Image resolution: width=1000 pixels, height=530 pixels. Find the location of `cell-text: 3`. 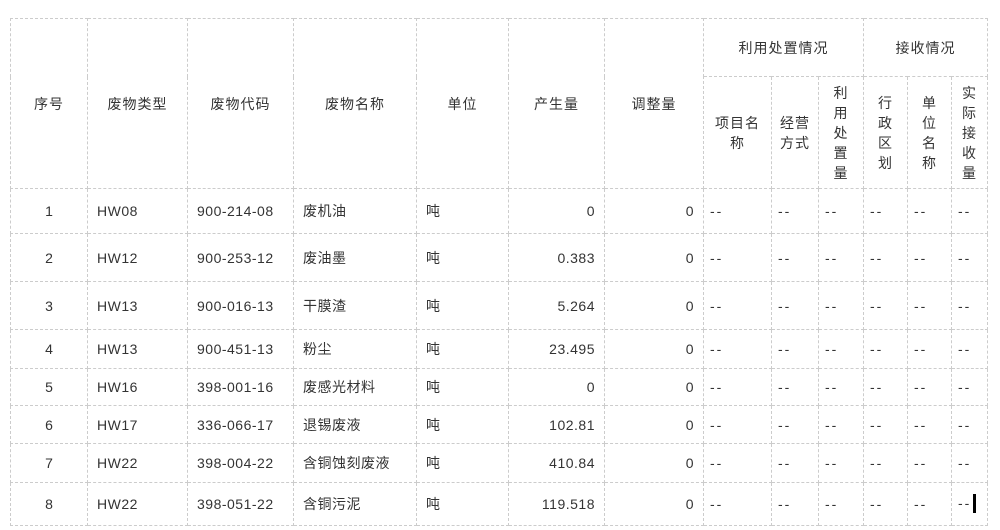

cell-text: 3 is located at coordinates (49, 305).